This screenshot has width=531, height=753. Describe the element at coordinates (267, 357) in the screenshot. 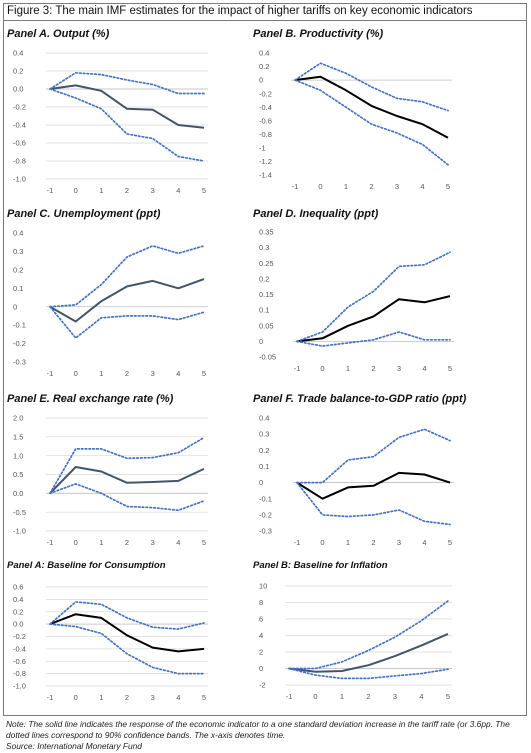

I see `y-tick-label: -0.05` at that location.